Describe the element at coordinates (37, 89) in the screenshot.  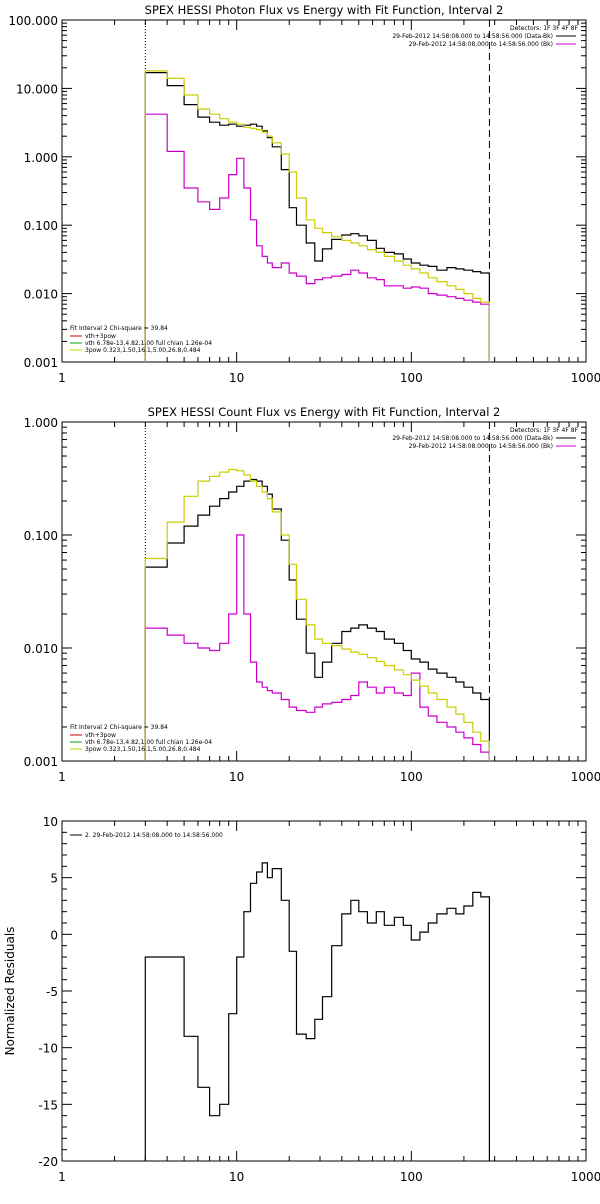
I see `y-tick-label: 10.000` at that location.